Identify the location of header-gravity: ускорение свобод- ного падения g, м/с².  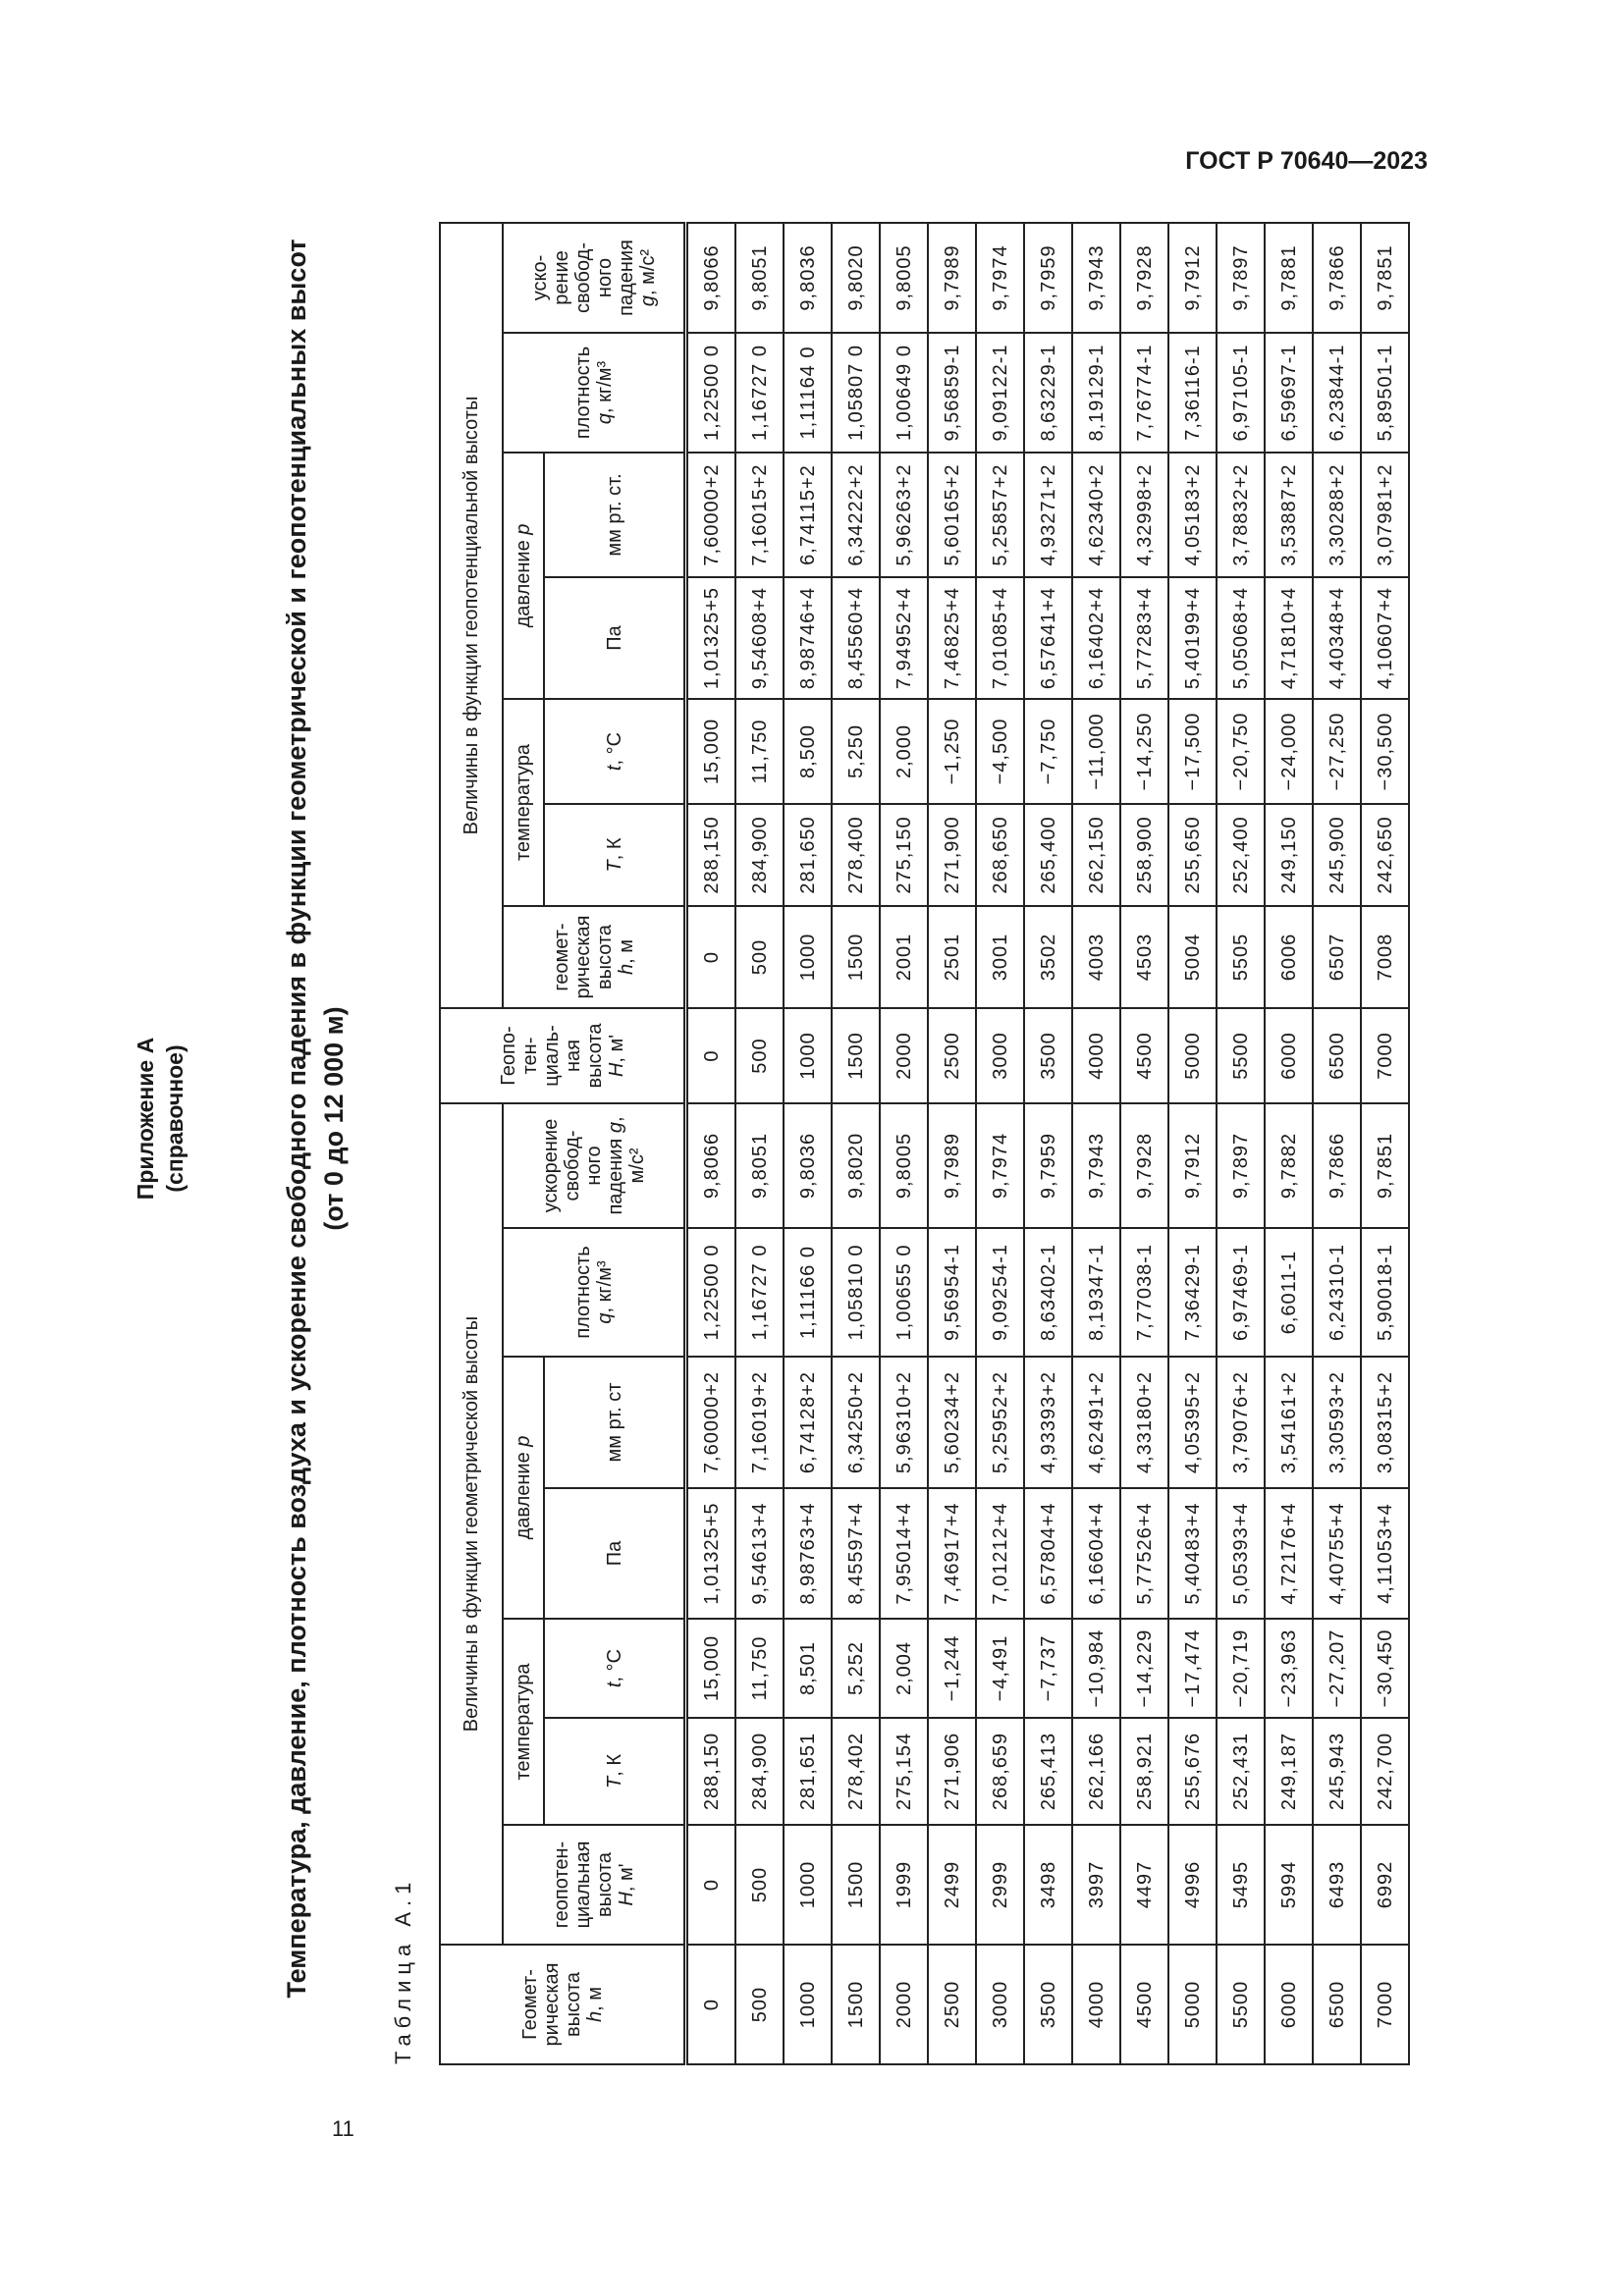
(594, 1165).